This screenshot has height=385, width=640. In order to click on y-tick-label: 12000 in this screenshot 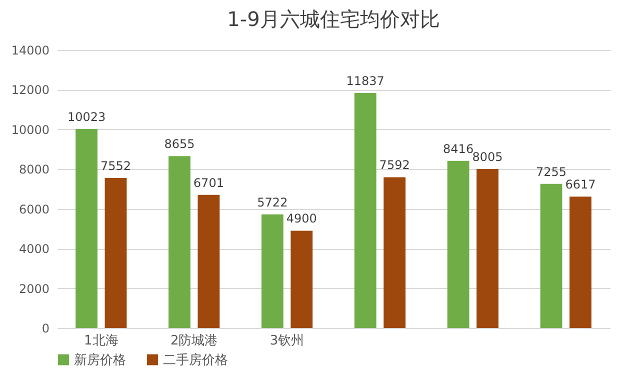, I will do `click(30, 90)`.